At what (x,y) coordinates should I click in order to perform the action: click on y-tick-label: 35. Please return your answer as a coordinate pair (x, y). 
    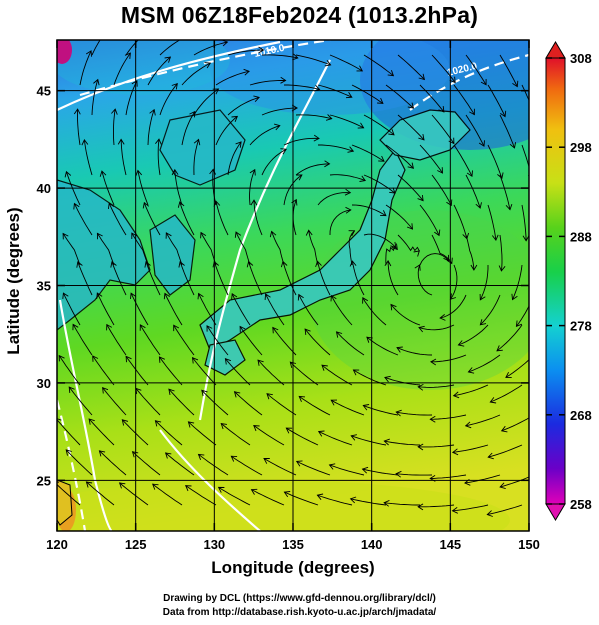
    Looking at the image, I should click on (44, 286).